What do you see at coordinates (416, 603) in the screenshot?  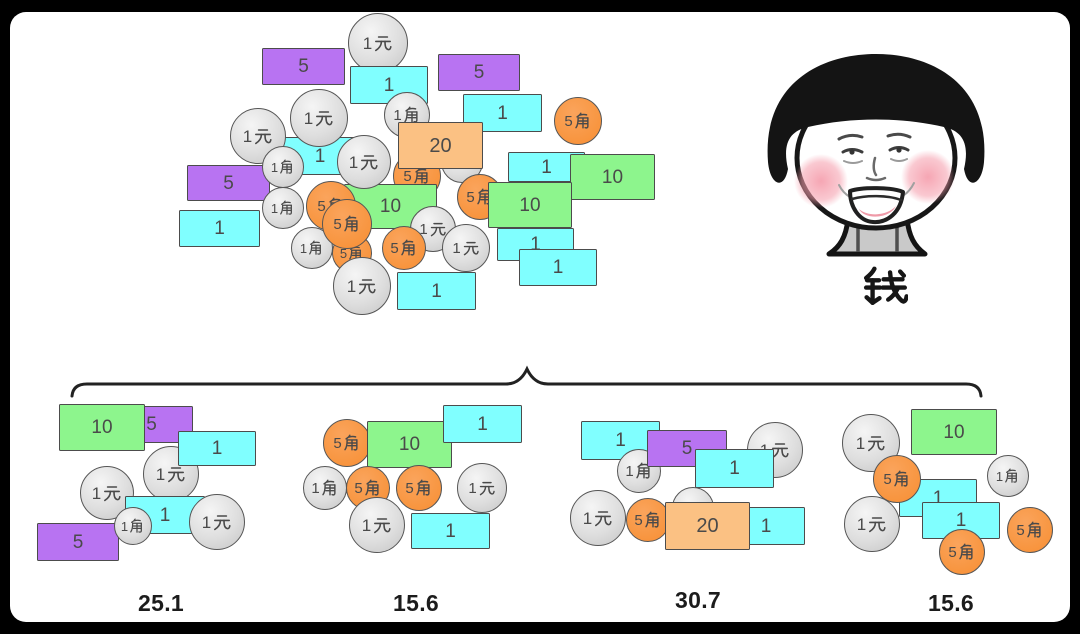 I see `group2-total: 15.6` at bounding box center [416, 603].